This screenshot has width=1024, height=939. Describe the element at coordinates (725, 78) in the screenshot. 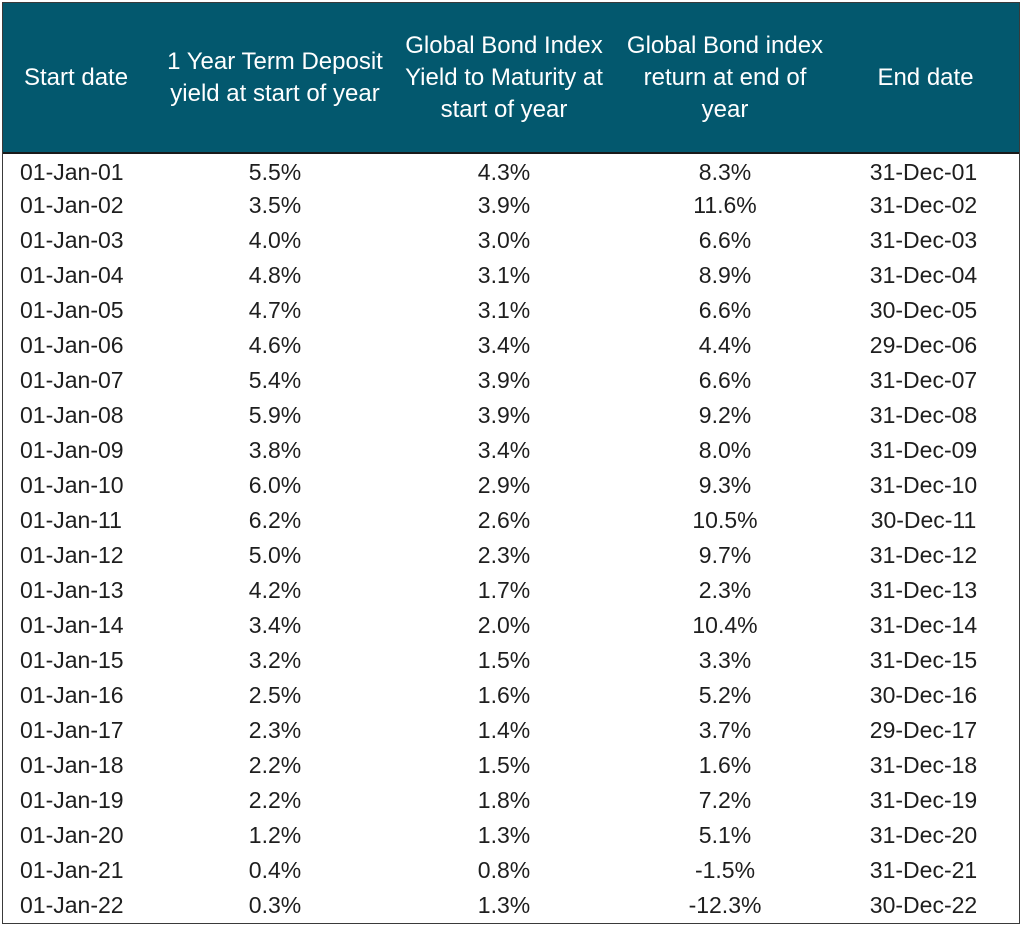

I see `header-bond-index-return: Global Bond index return at end of year` at that location.